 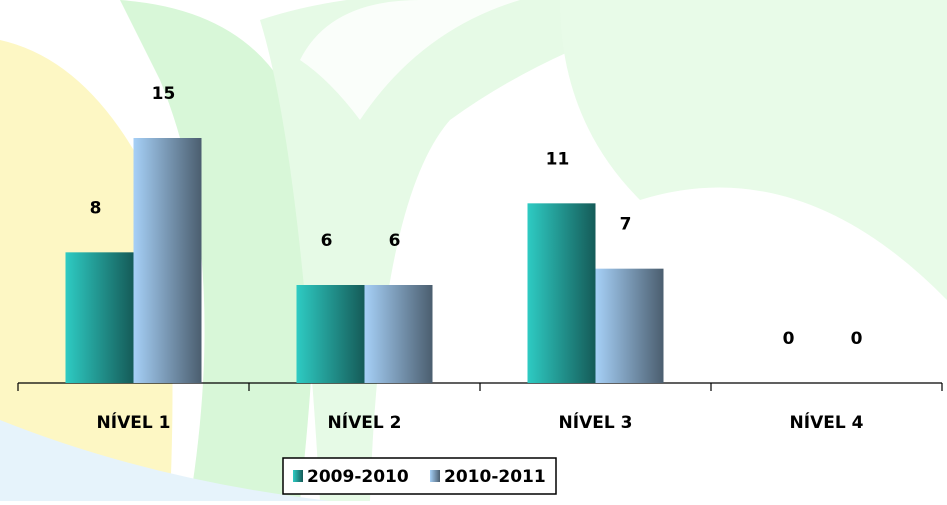 I want to click on data-label: 15, so click(x=164, y=94).